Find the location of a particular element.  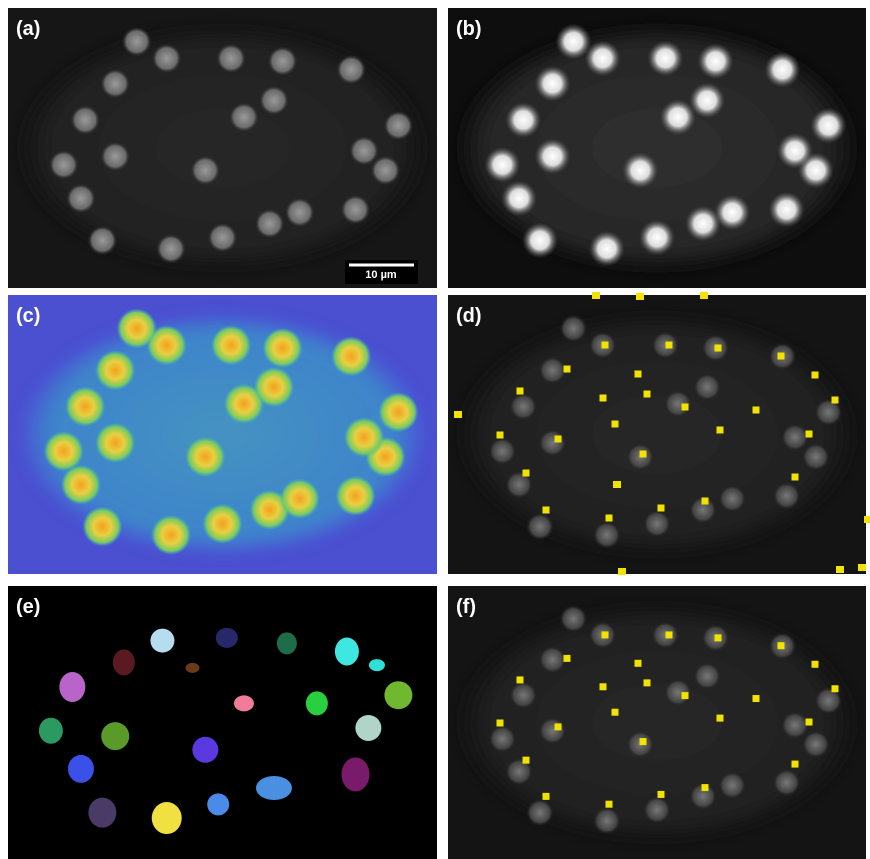

panel-label: (d) is located at coordinates (469, 316).